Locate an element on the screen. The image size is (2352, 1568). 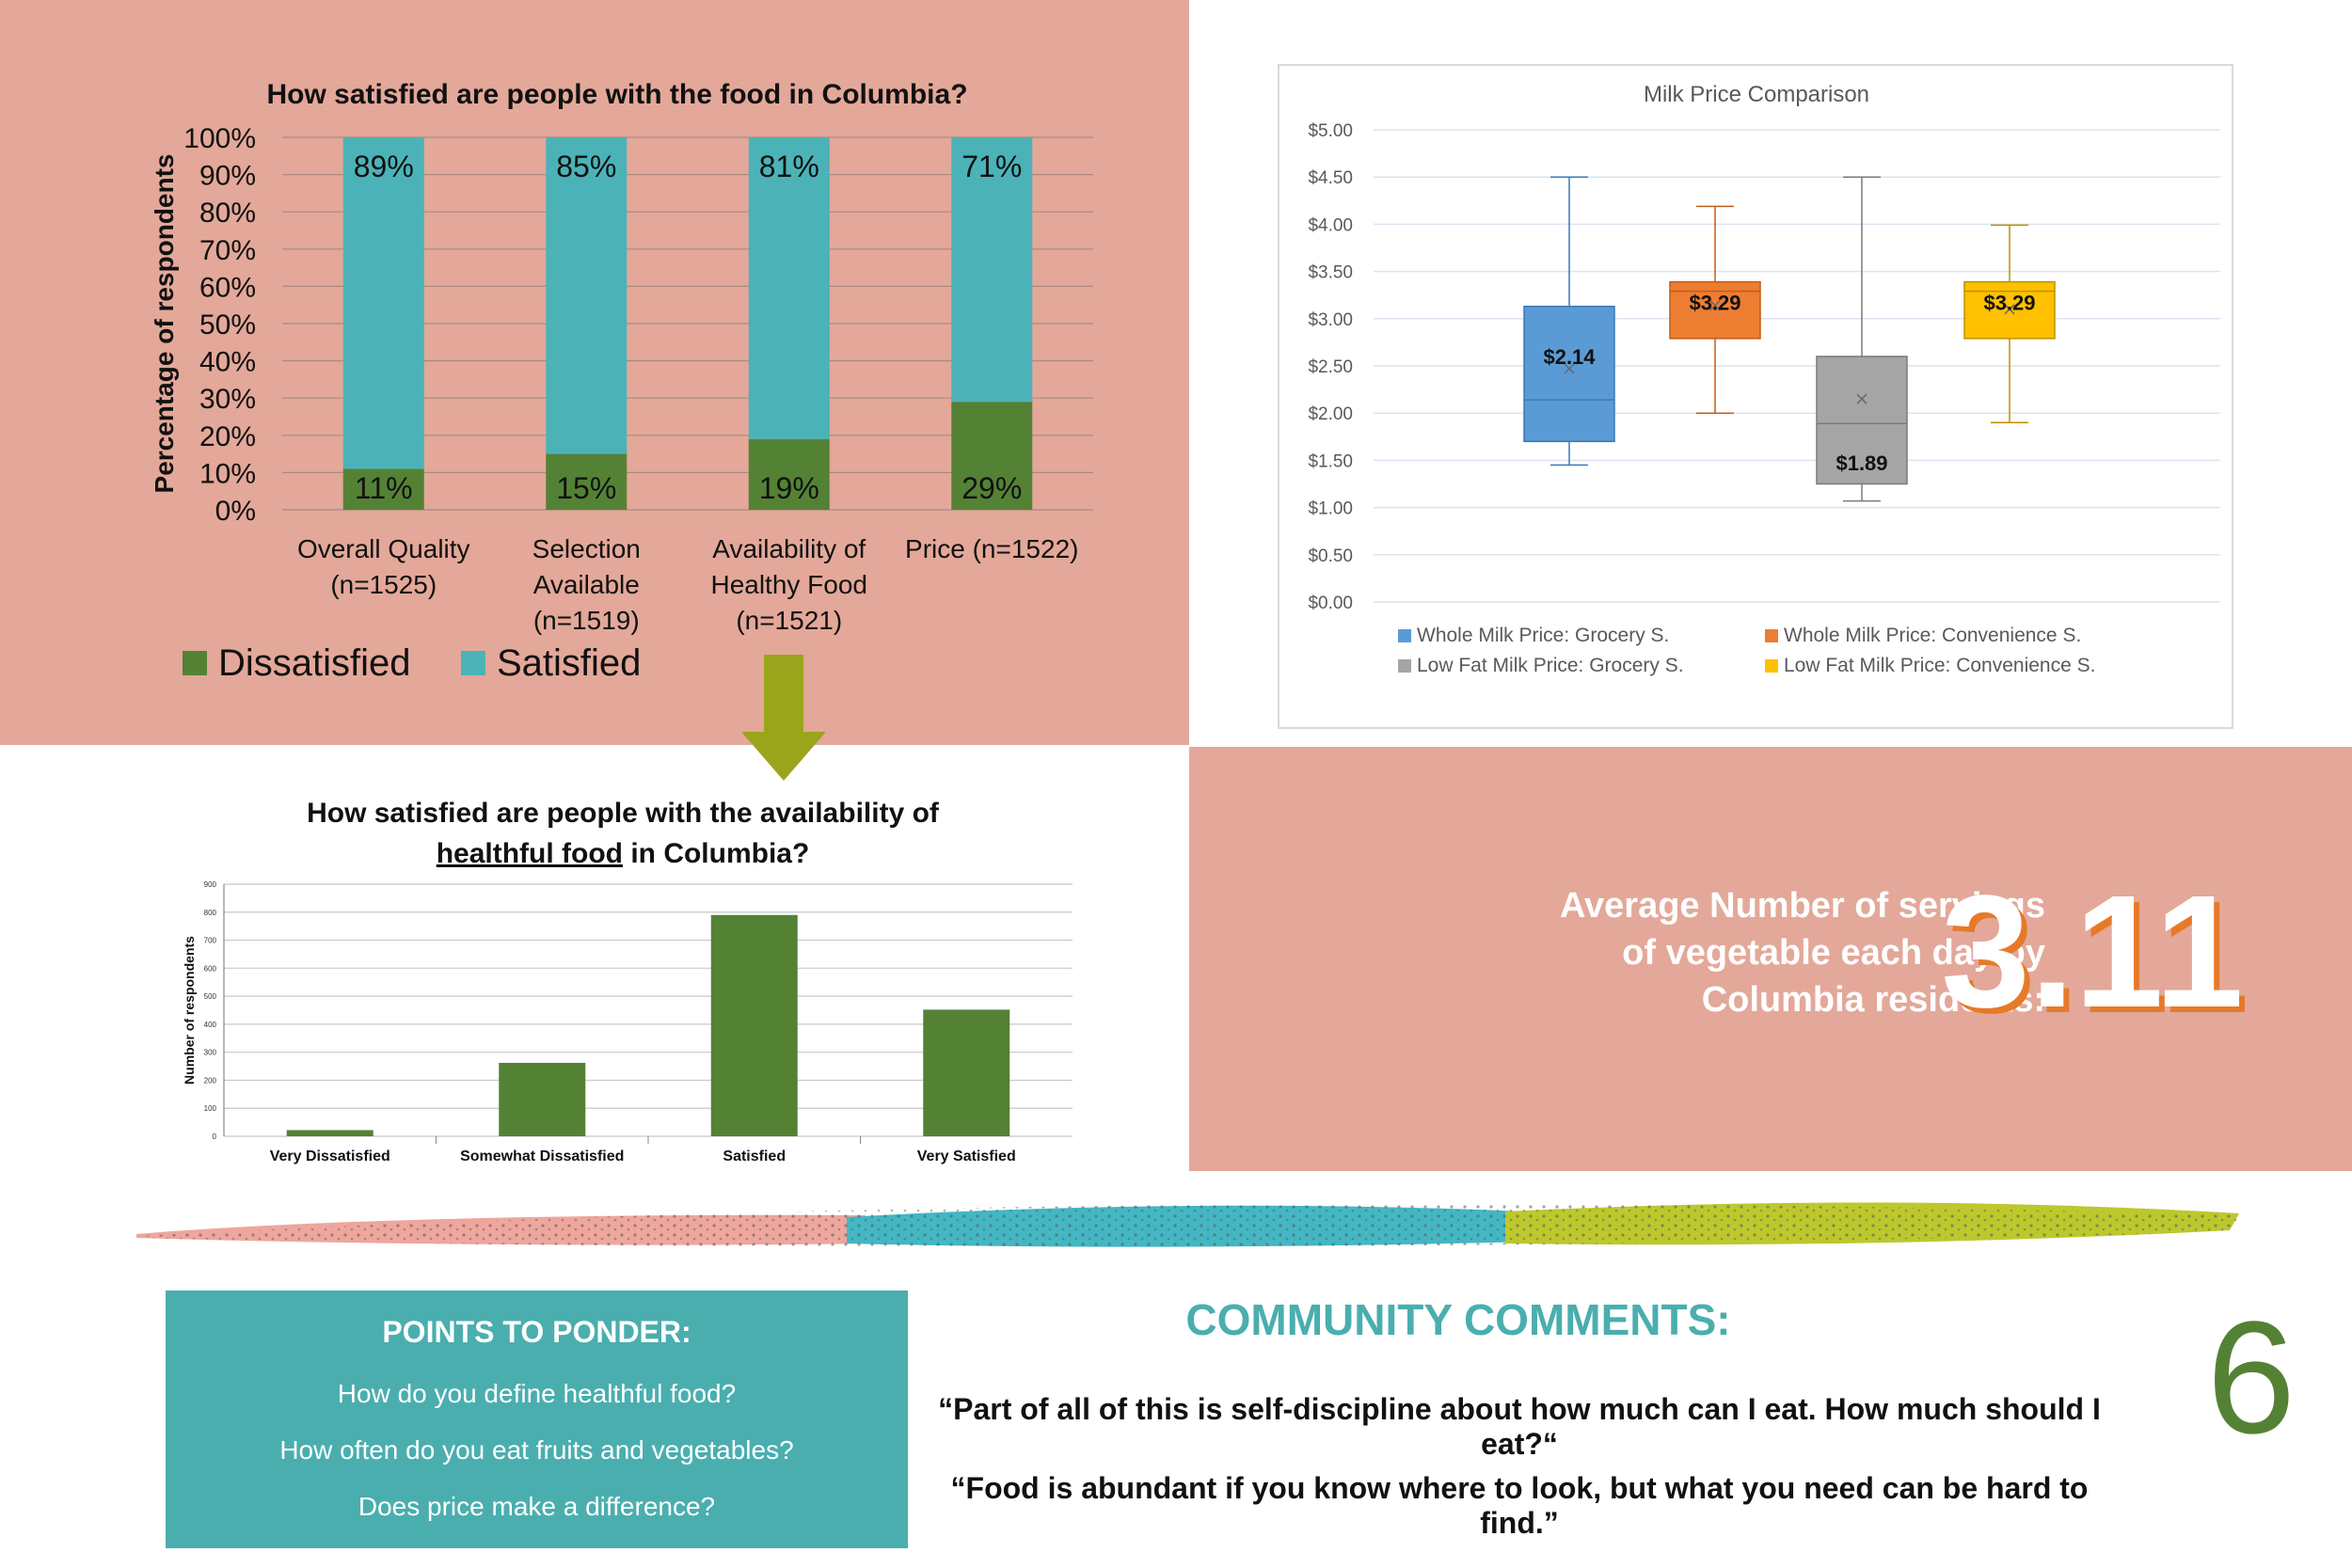
ponder-item: How do you define healthful food? is located at coordinates (537, 1393).